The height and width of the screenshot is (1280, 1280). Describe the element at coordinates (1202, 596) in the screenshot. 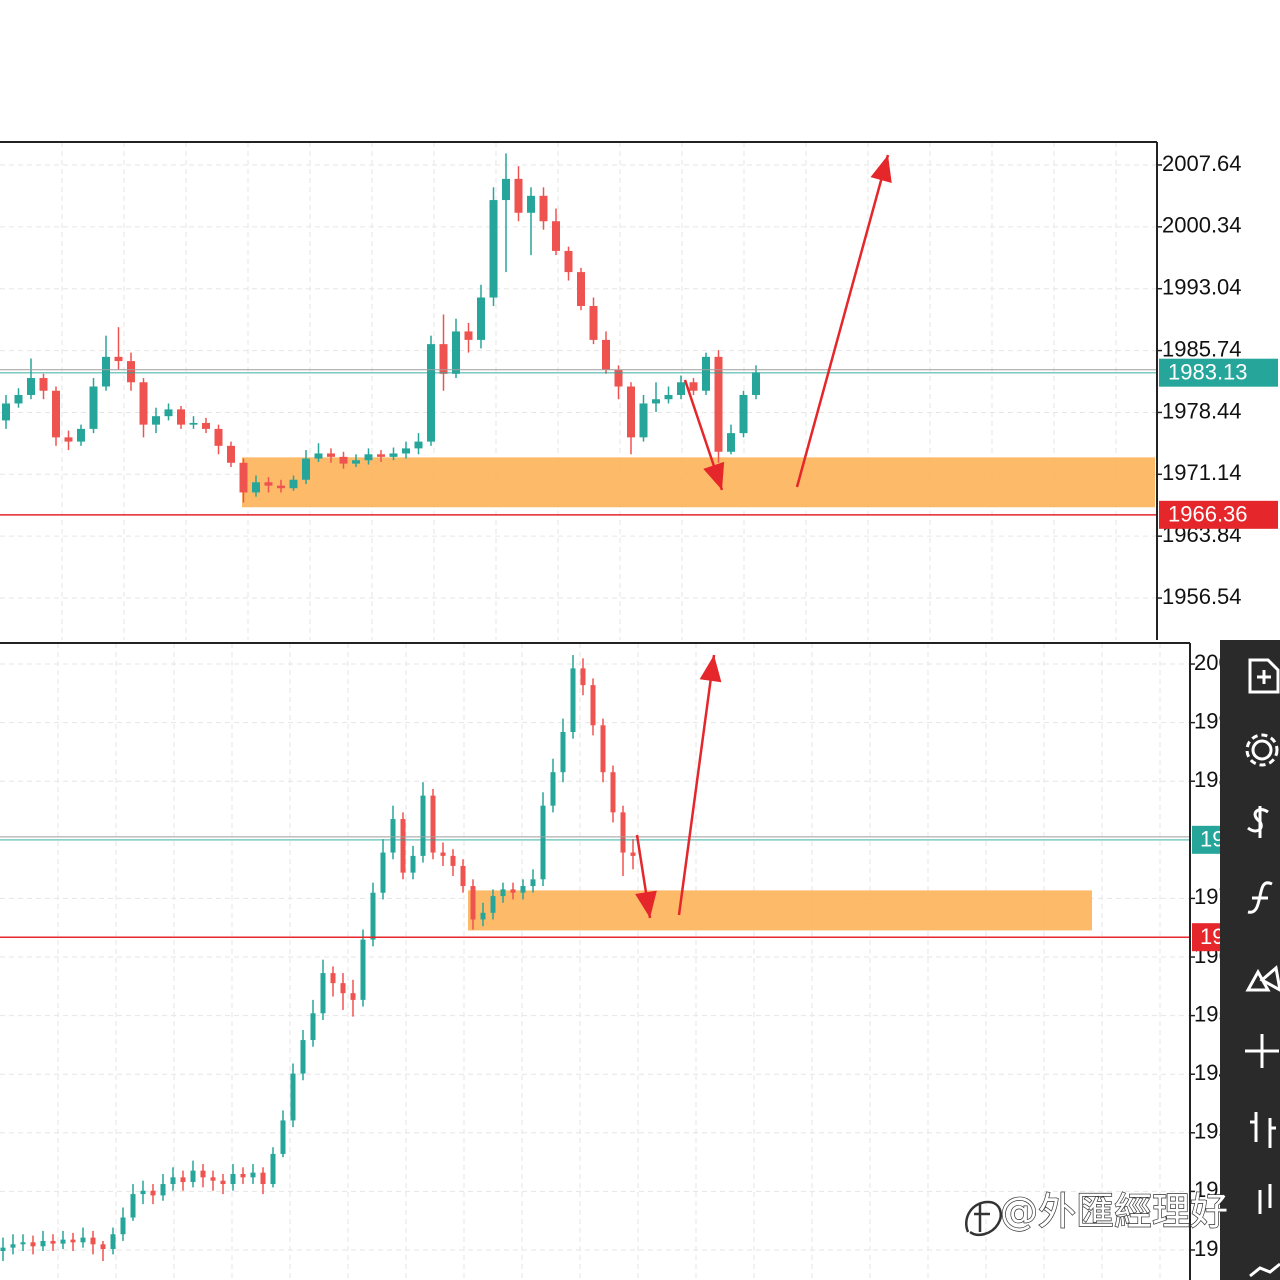

I see `y-tick-label: 1956.54` at that location.